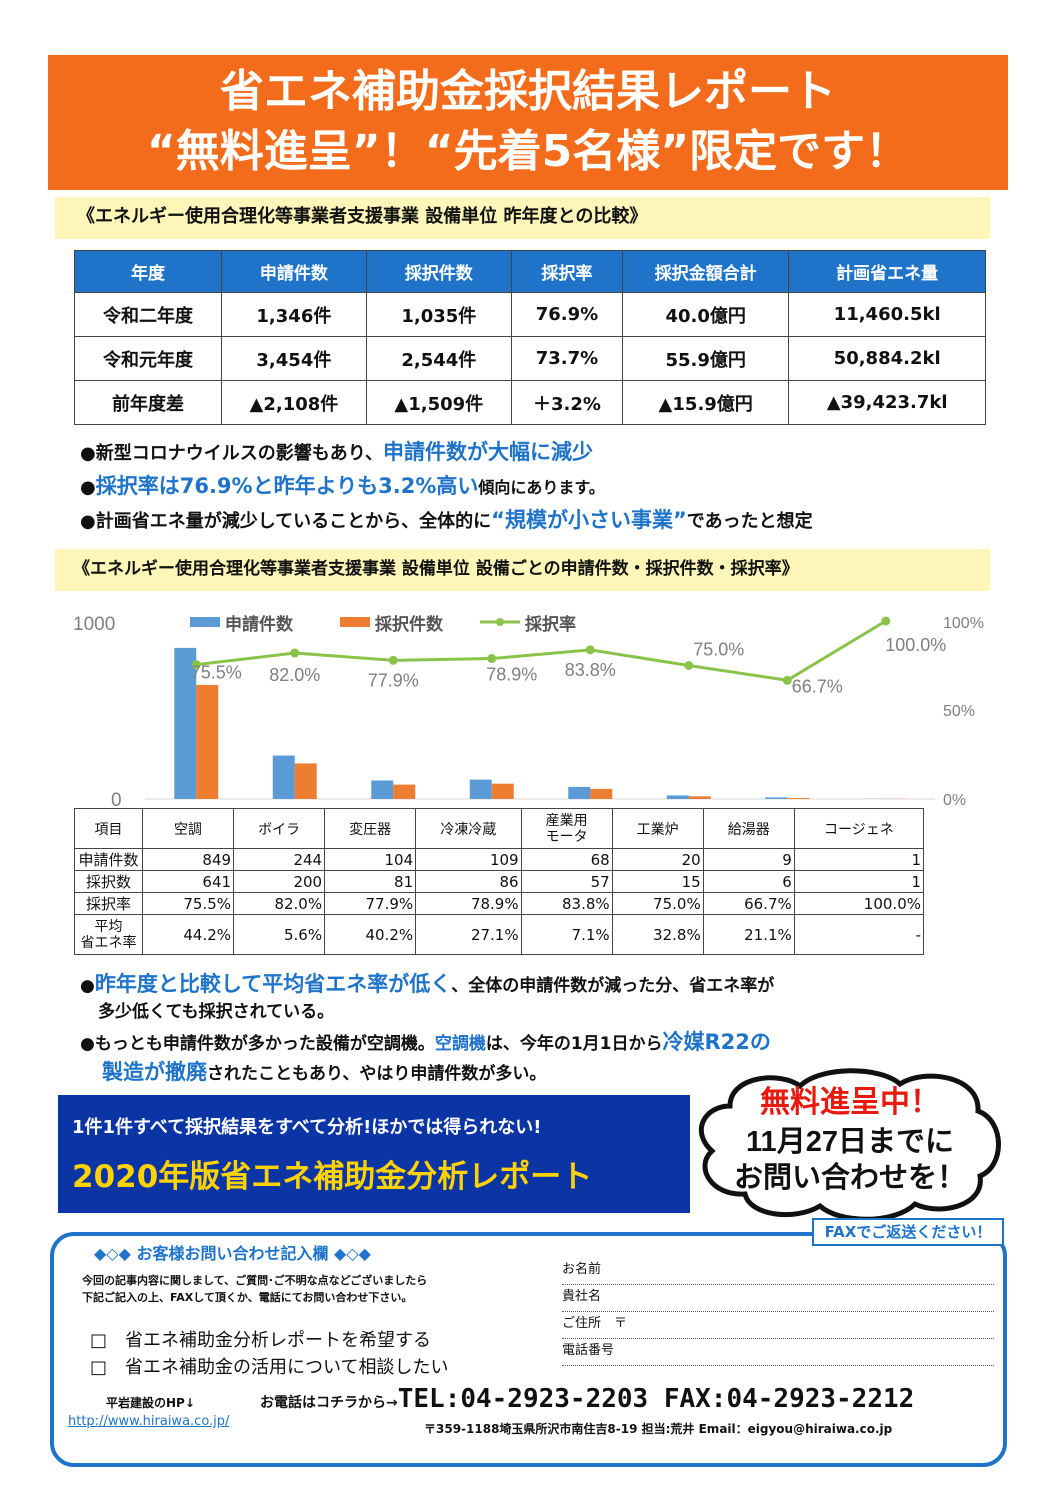  What do you see at coordinates (963, 623) in the screenshot?
I see `right-axis-tick: 100%` at bounding box center [963, 623].